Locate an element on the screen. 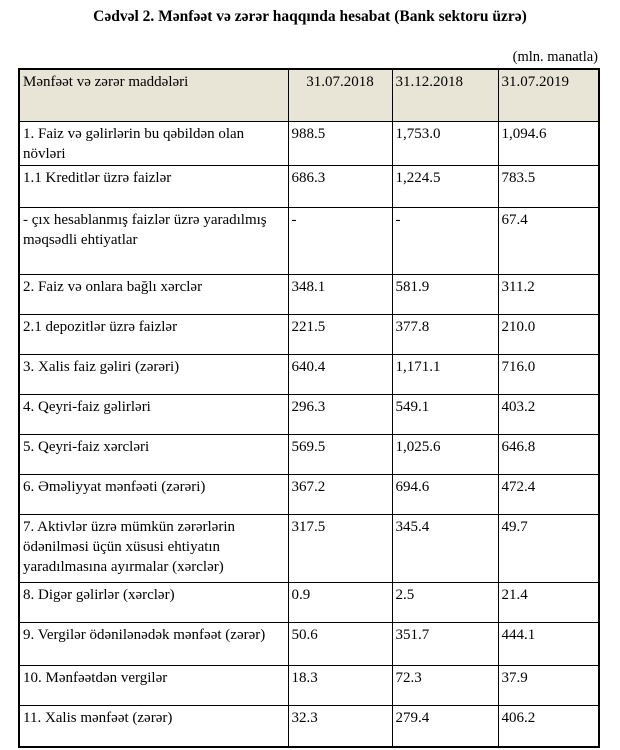  unit-note: (mln. manatla) is located at coordinates (555, 57).